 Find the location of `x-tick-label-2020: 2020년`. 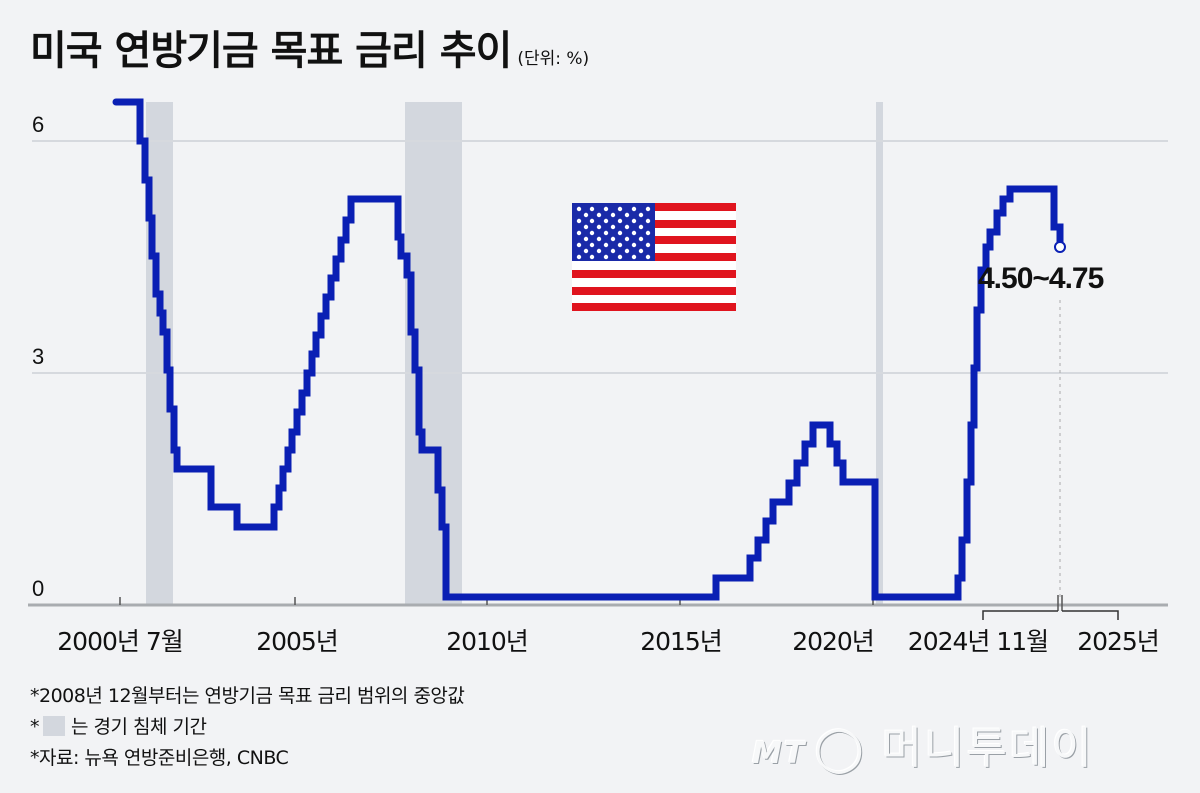

x-tick-label-2020: 2020년 is located at coordinates (833, 641).